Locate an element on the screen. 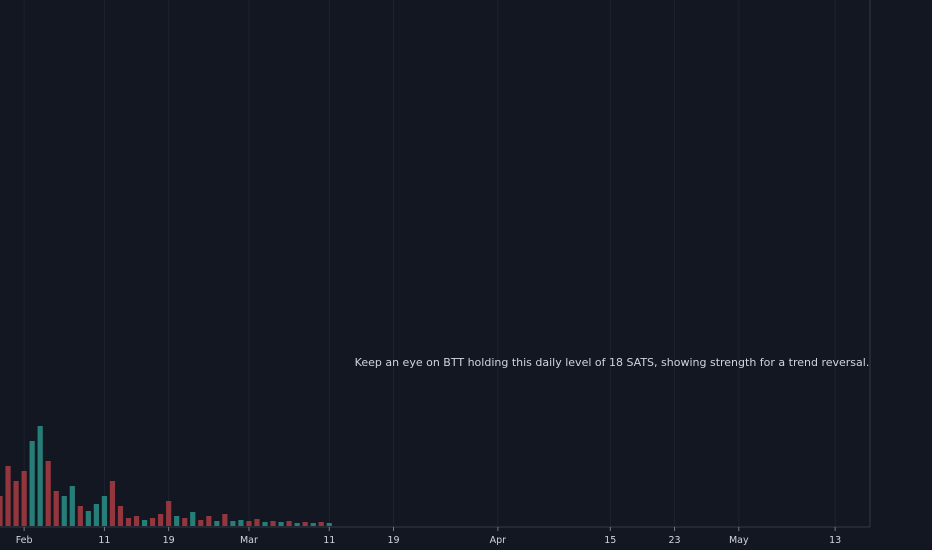 Image resolution: width=932 pixels, height=550 pixels. price-axis-background is located at coordinates (901, 275).